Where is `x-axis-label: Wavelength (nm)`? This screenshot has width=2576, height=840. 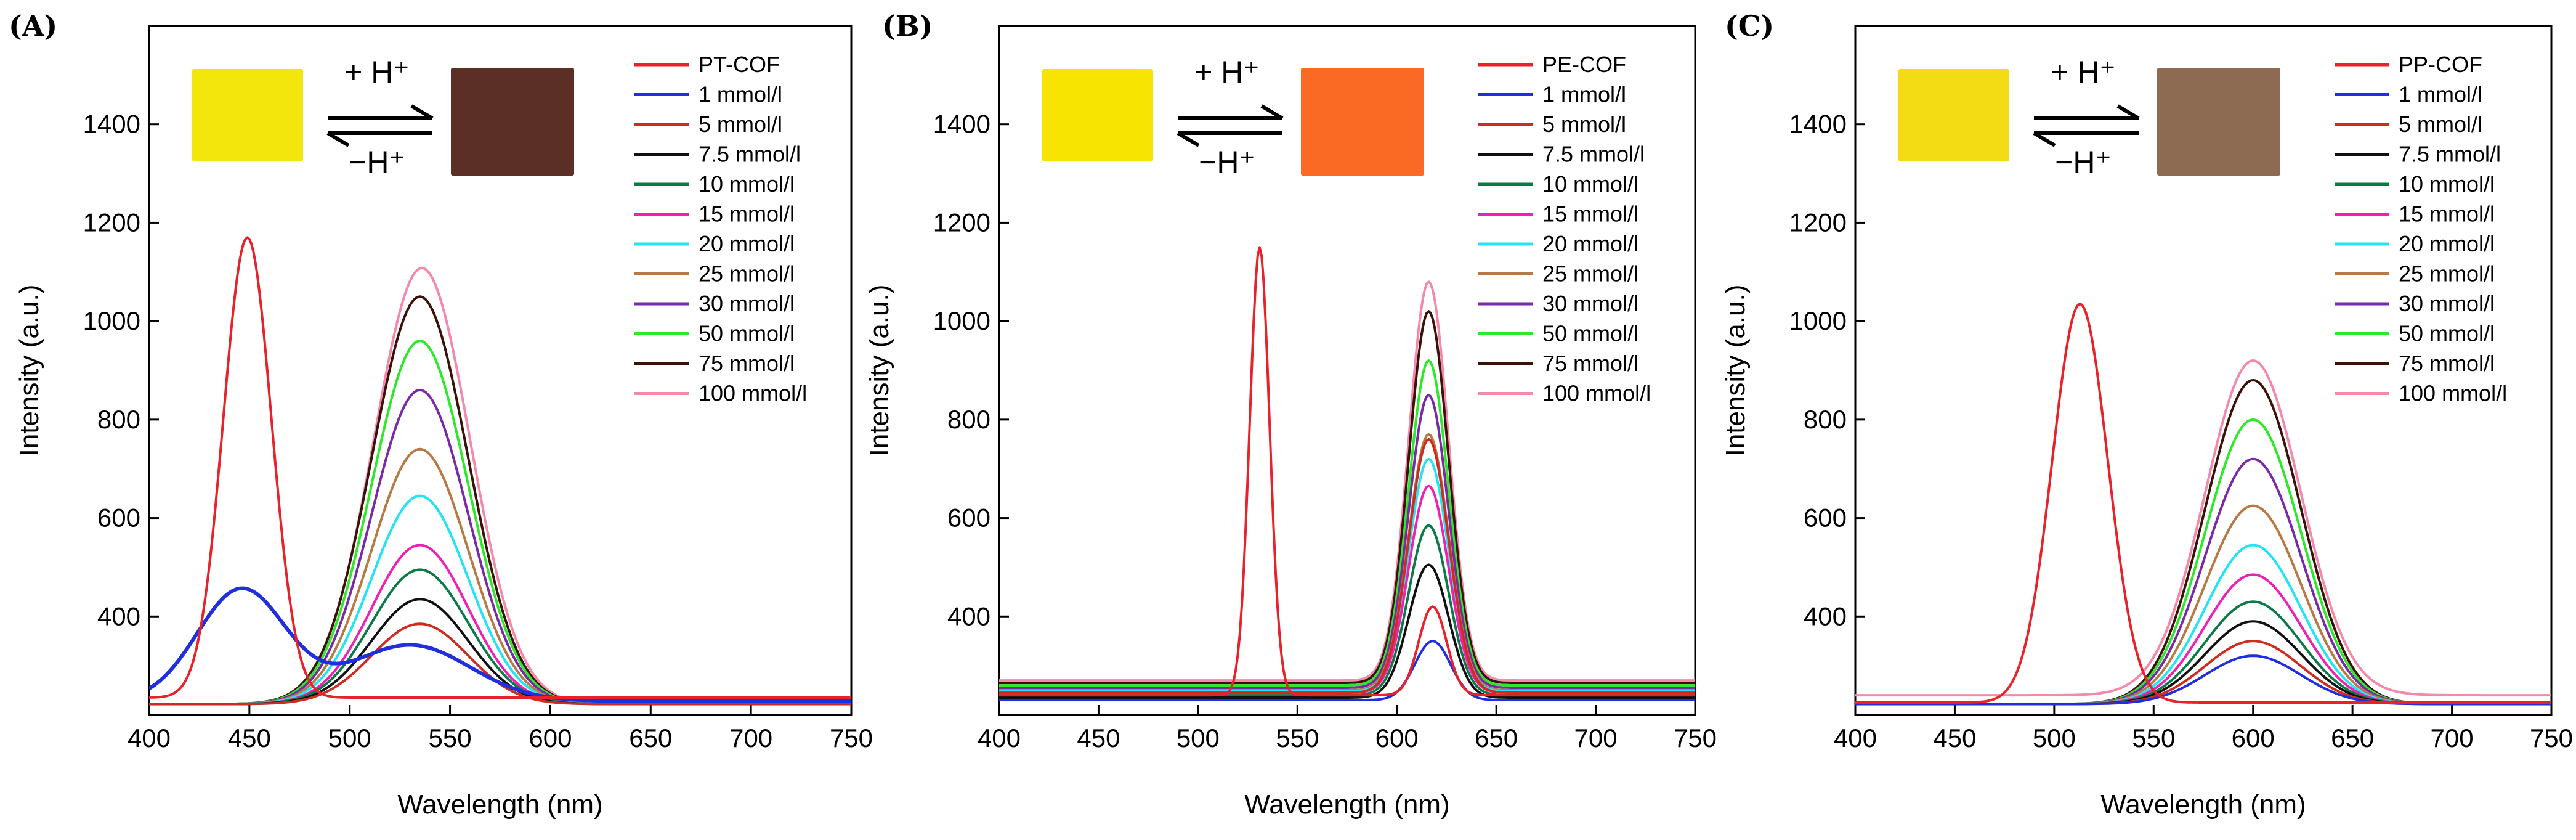 x-axis-label: Wavelength (nm) is located at coordinates (499, 804).